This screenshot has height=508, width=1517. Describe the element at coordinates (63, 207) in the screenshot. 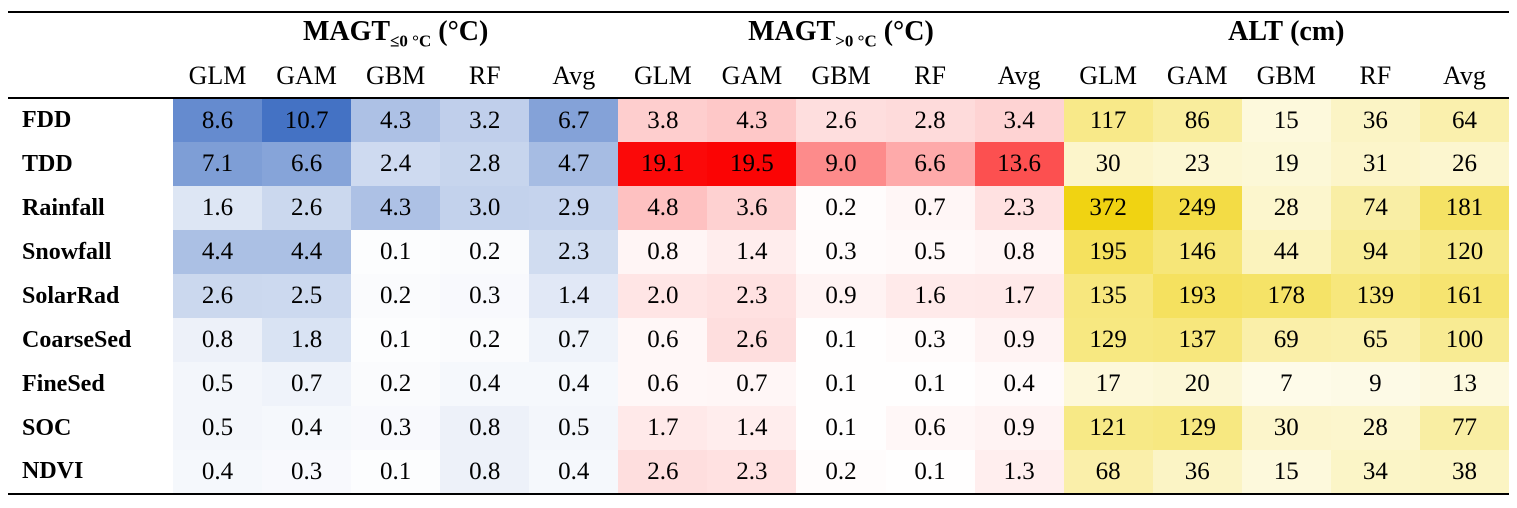

I see `row-label: Rainfall` at that location.